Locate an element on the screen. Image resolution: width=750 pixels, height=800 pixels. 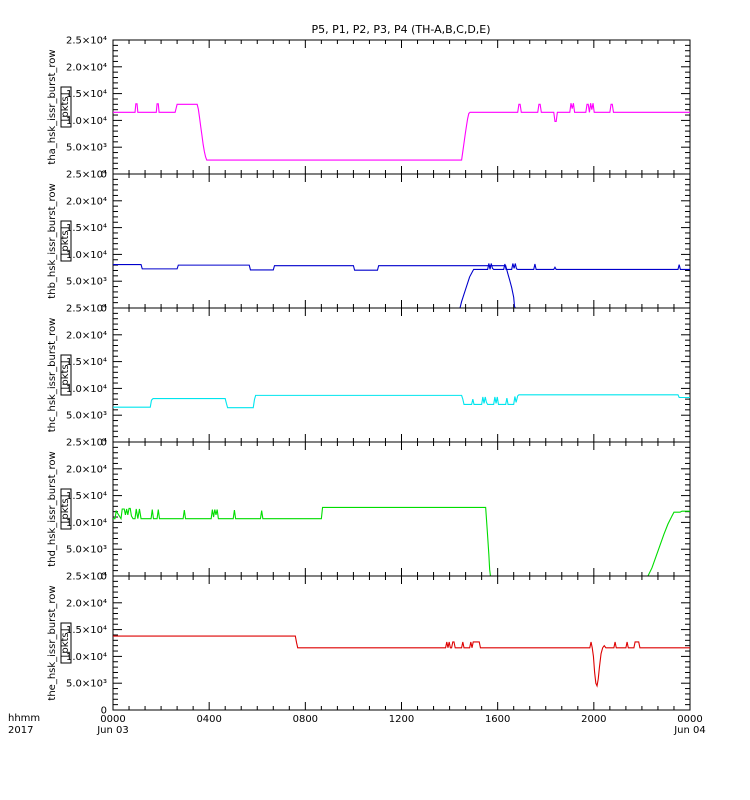
x-axis: 0000 0400 0800 1200 1600 2000 0000 is located at coordinates (401, 719).